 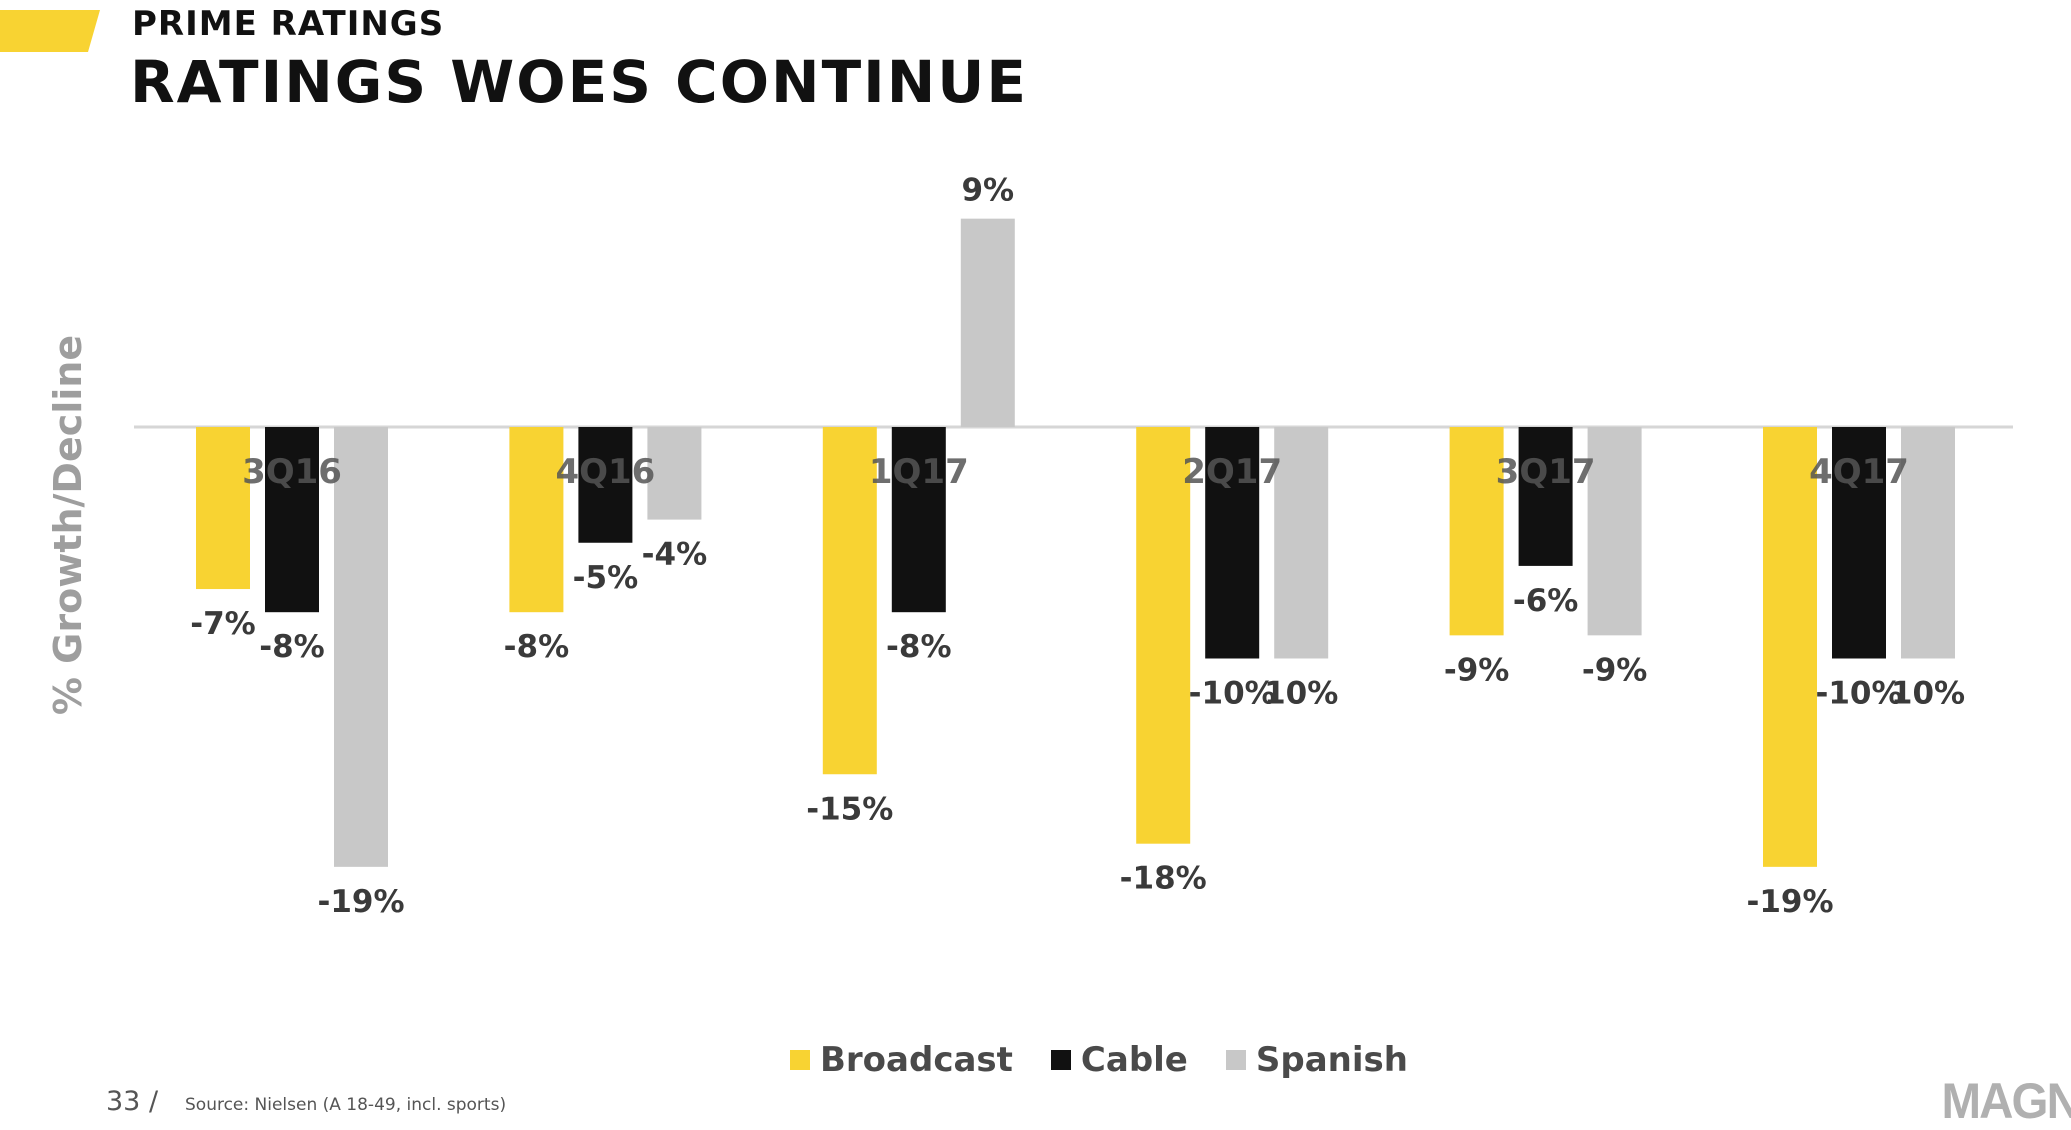 What do you see at coordinates (675, 555) in the screenshot?
I see `value-label-spanish-4q16: -4%` at bounding box center [675, 555].